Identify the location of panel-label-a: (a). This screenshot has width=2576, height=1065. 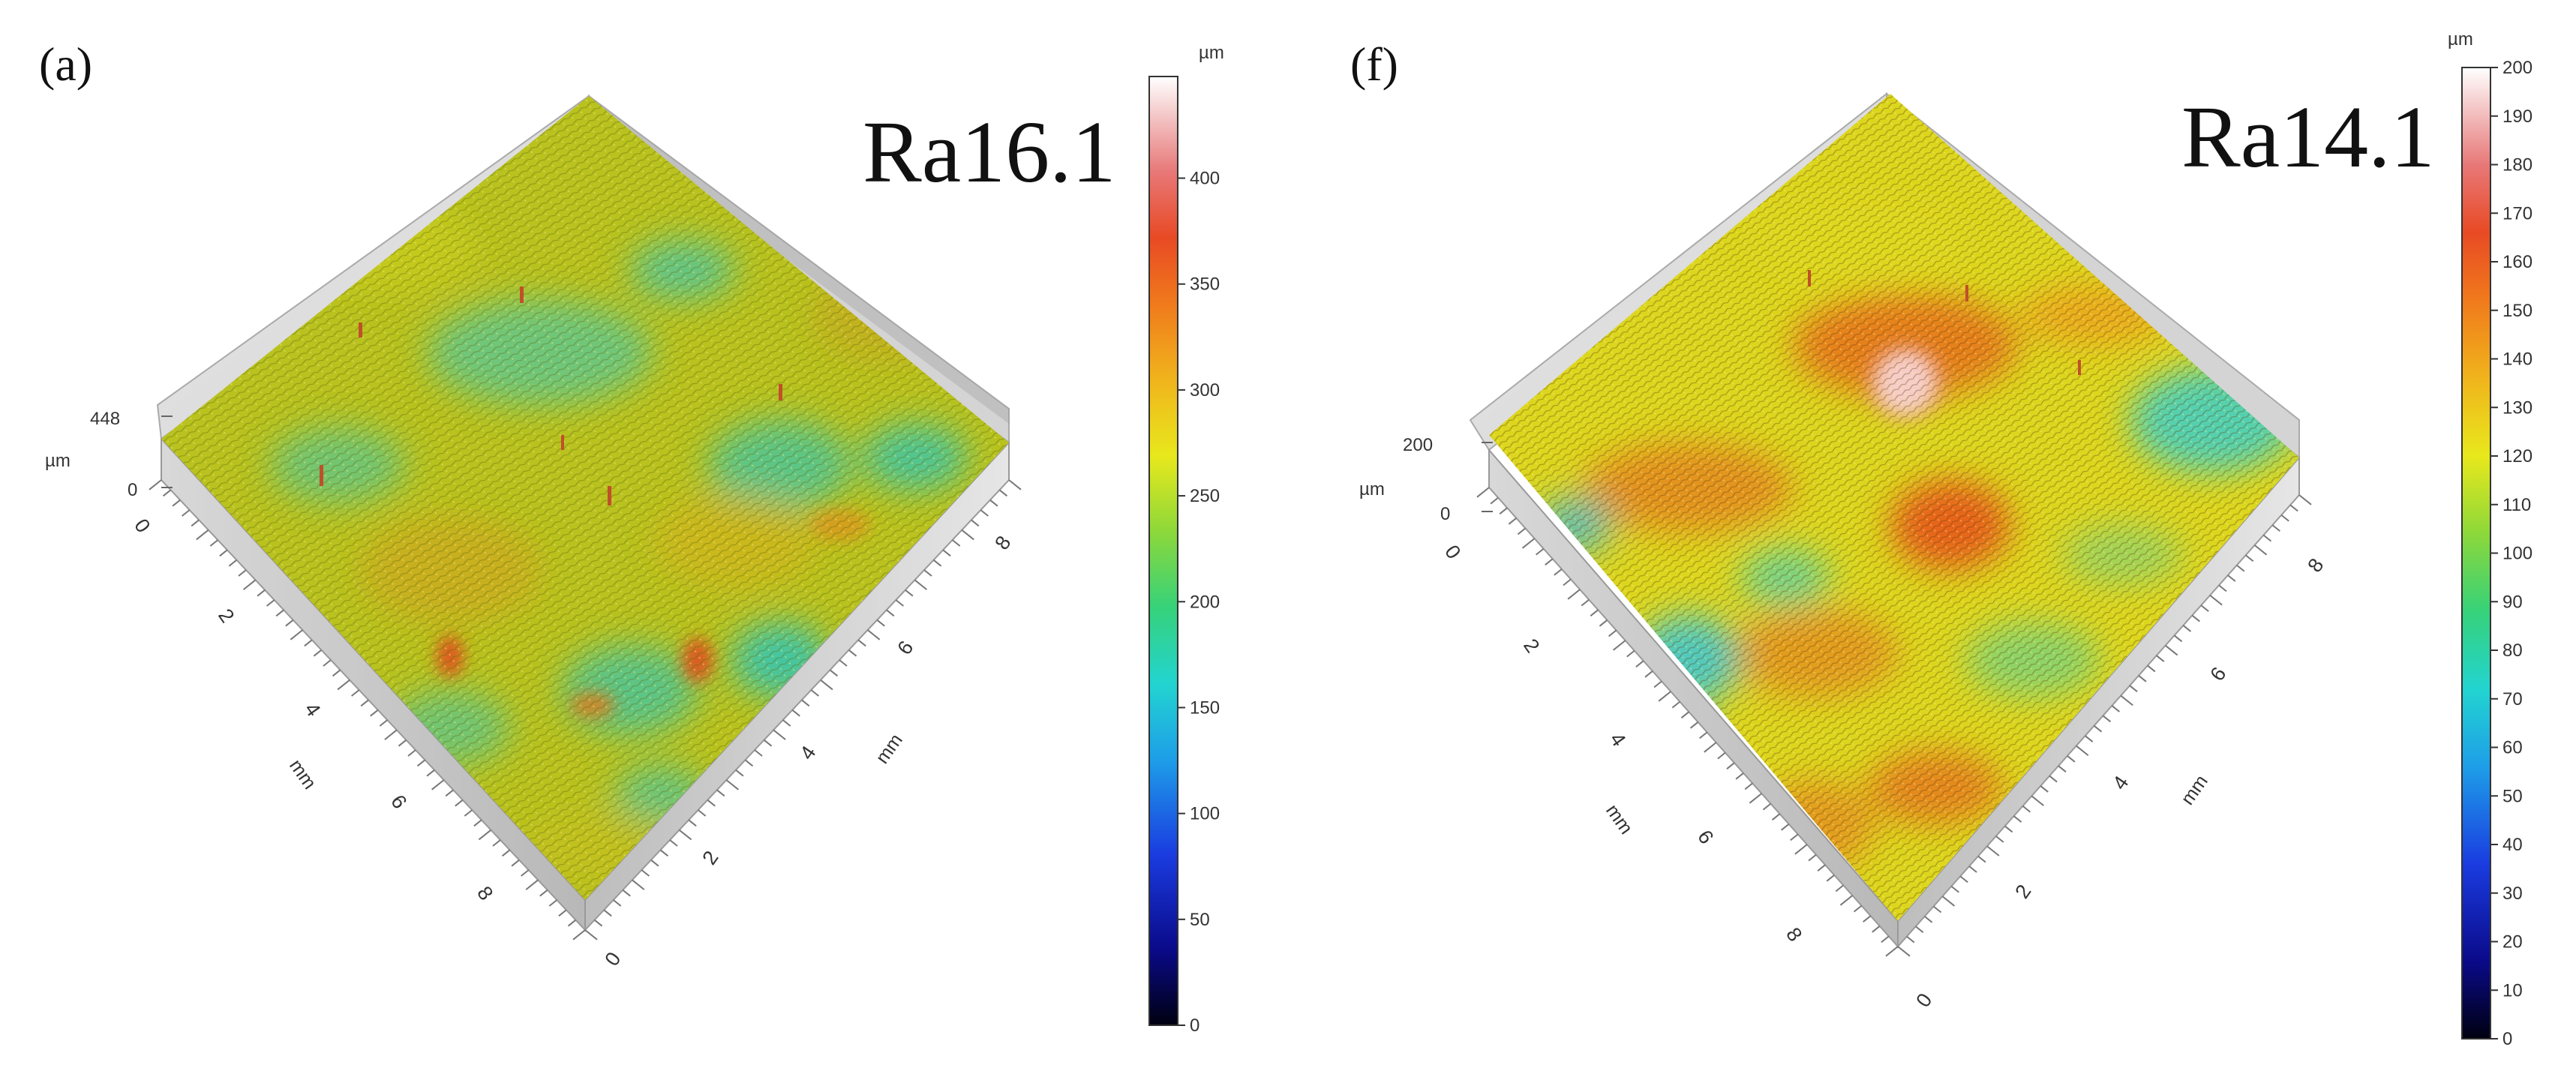
(65, 64).